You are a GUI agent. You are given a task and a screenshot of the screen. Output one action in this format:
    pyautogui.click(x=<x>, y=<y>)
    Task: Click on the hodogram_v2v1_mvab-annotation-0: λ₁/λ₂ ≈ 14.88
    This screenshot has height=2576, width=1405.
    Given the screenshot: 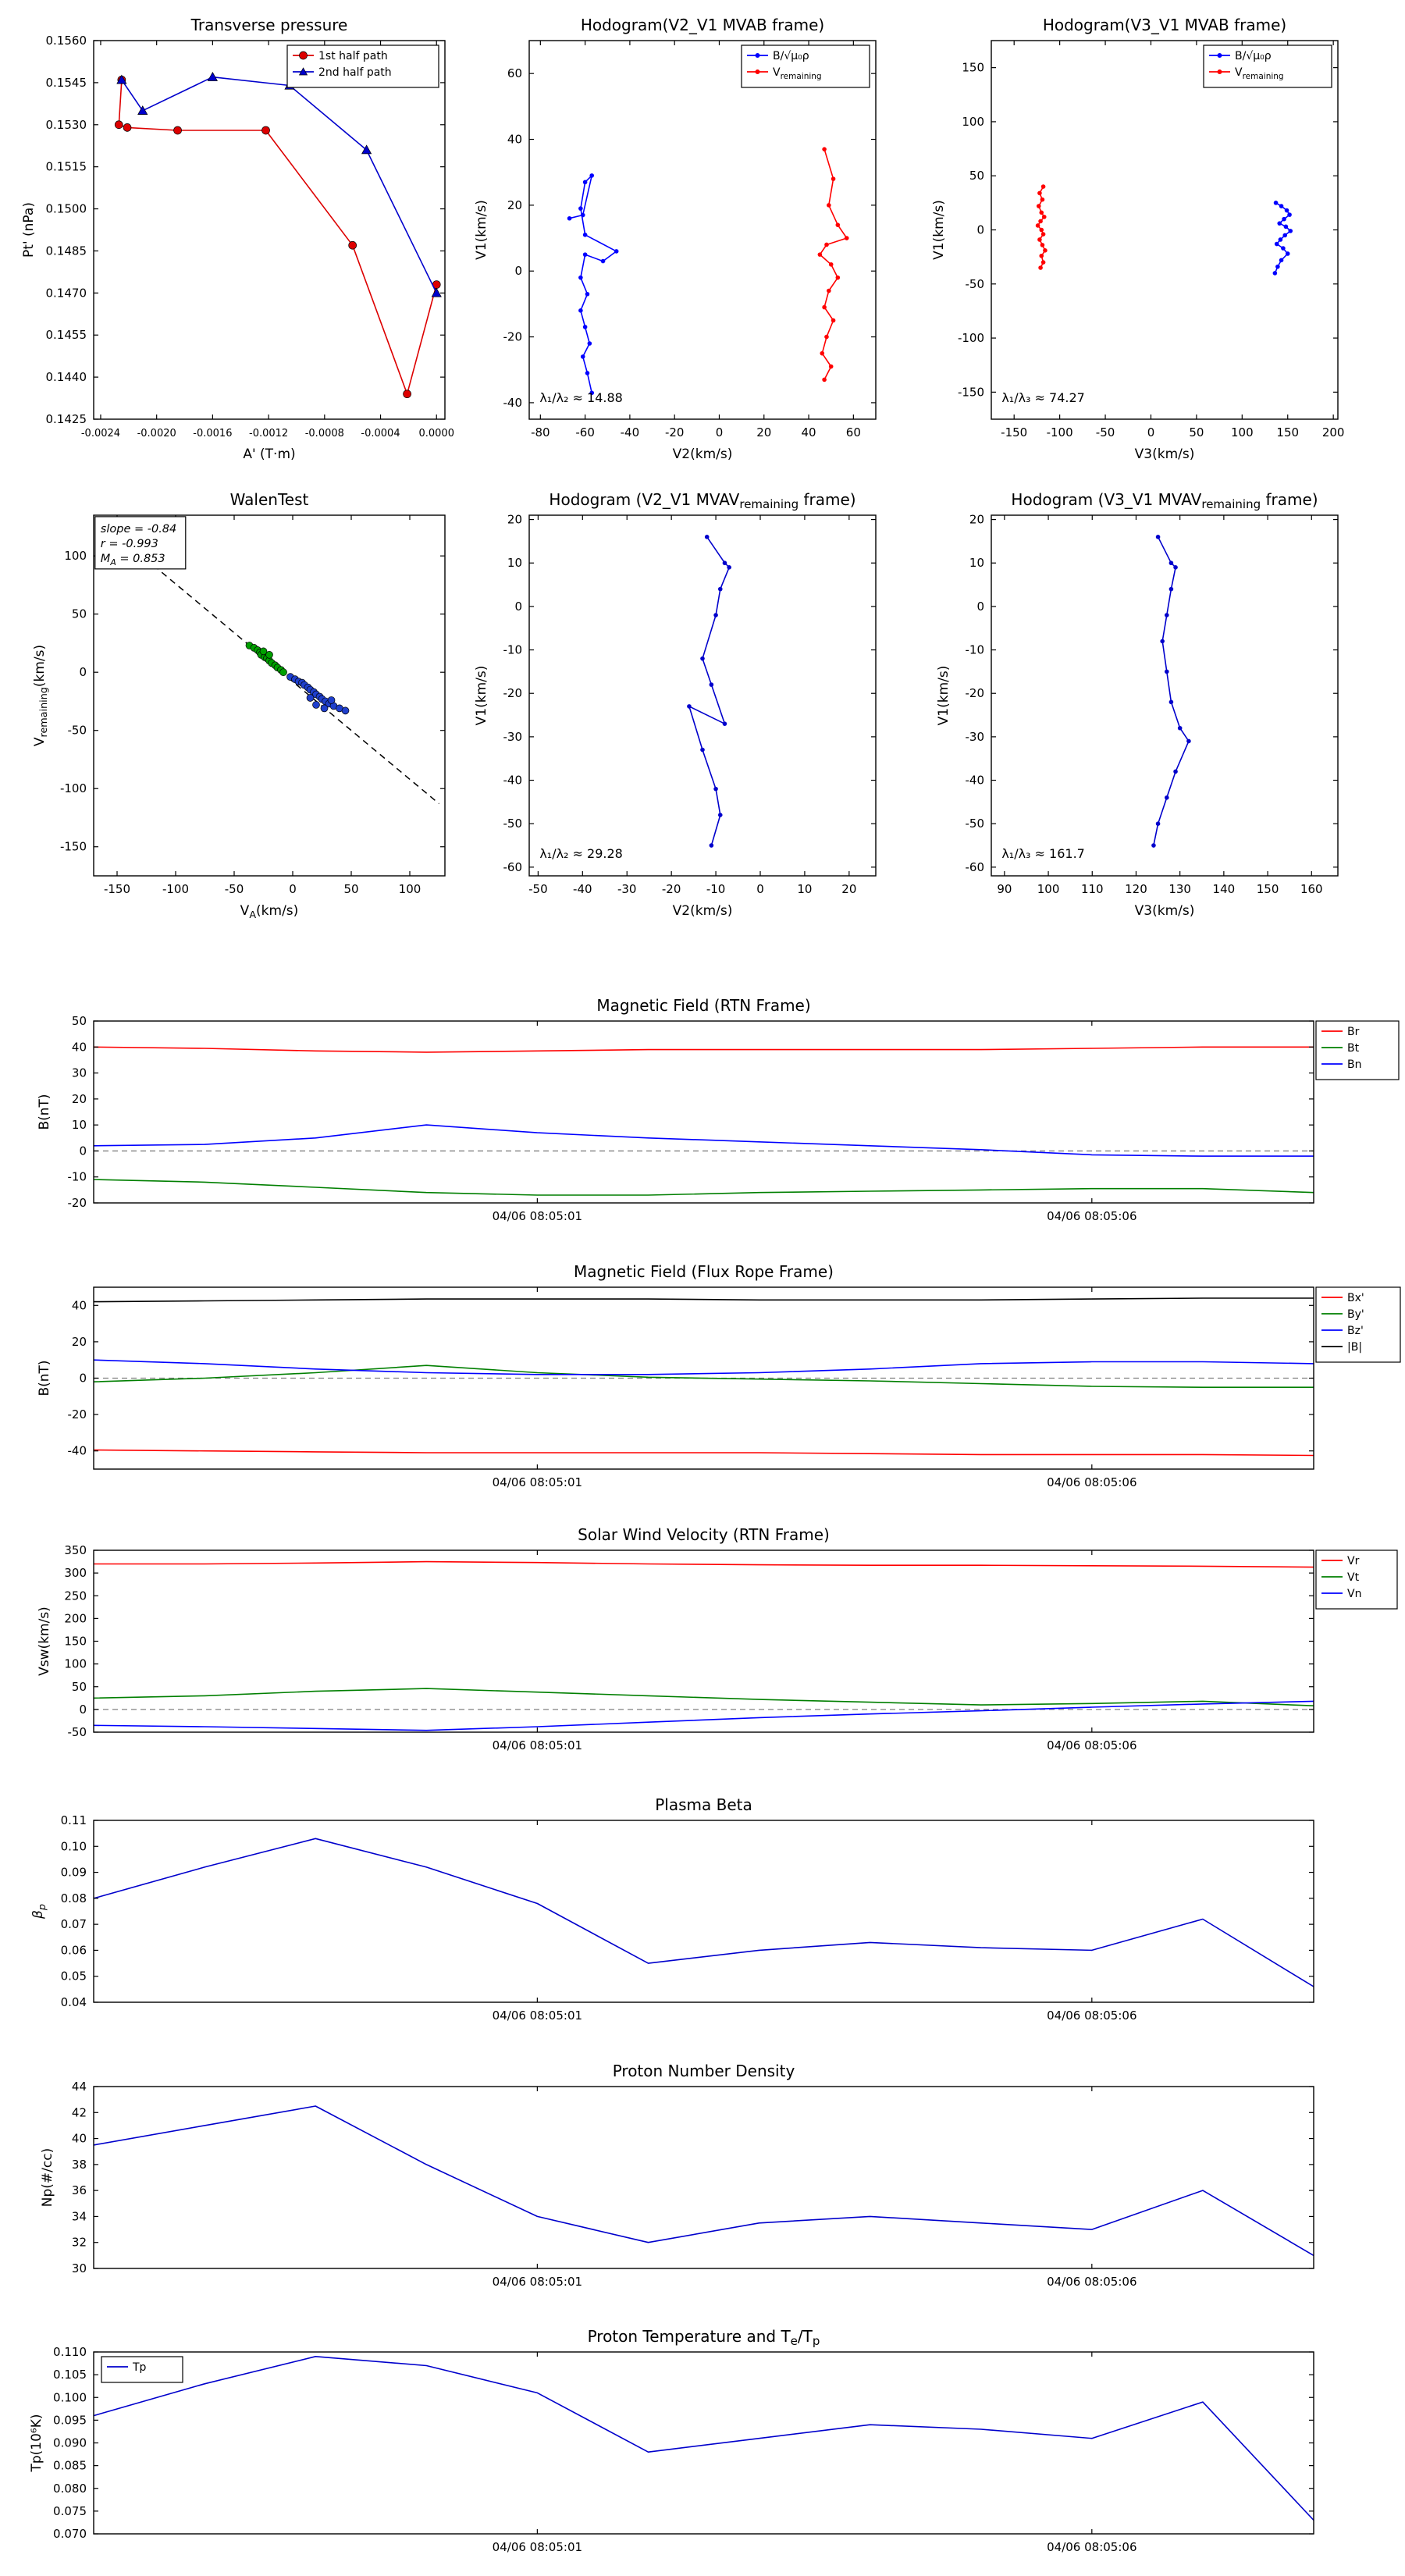 What is the action you would take?
    pyautogui.click(x=581, y=397)
    